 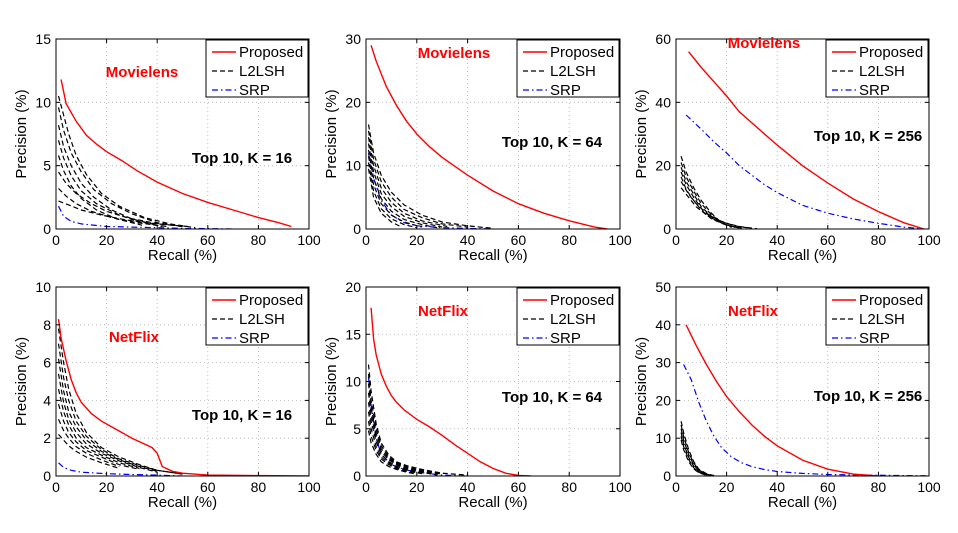 What do you see at coordinates (417, 487) in the screenshot?
I see `x-tick-label: 20` at bounding box center [417, 487].